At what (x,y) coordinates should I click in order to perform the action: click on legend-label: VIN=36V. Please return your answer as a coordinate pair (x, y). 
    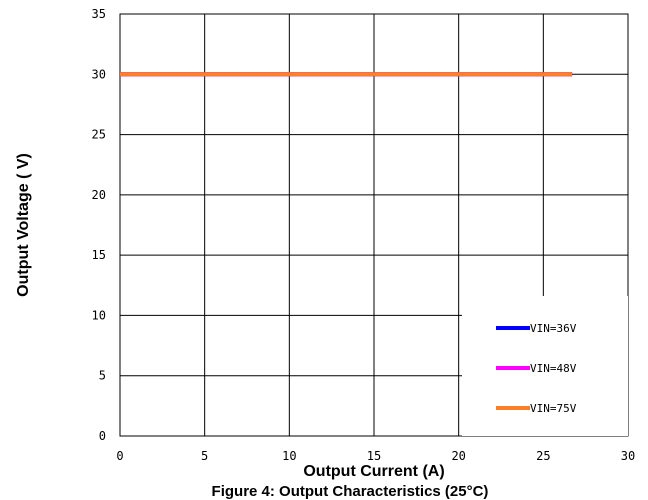
    Looking at the image, I should click on (553, 328).